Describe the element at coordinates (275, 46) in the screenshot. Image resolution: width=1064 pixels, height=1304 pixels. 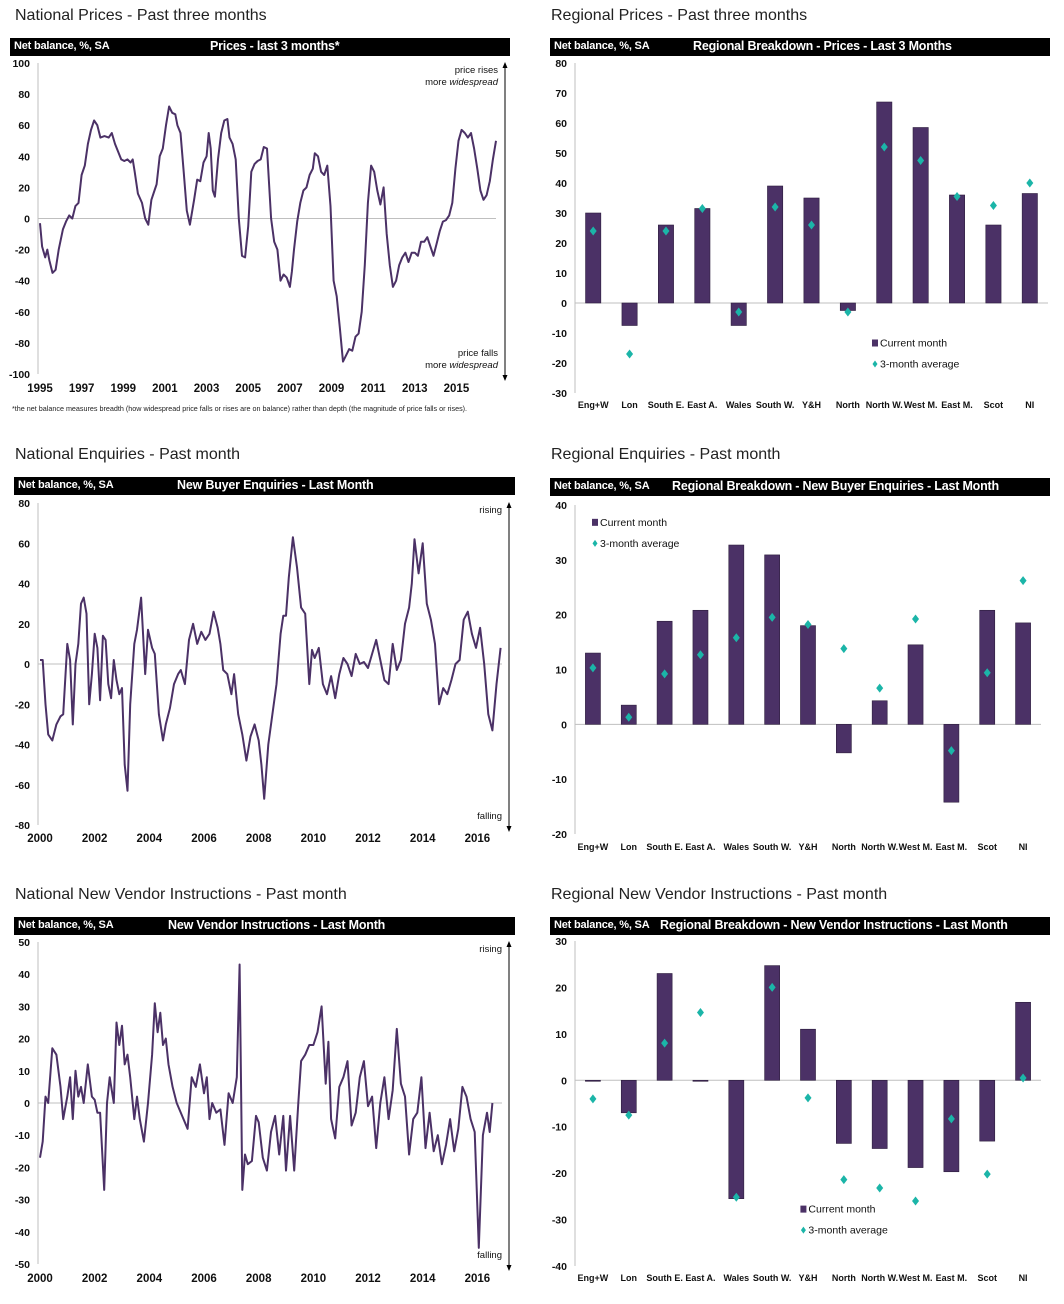
I see `chart-title: Prices - last 3 months*` at that location.